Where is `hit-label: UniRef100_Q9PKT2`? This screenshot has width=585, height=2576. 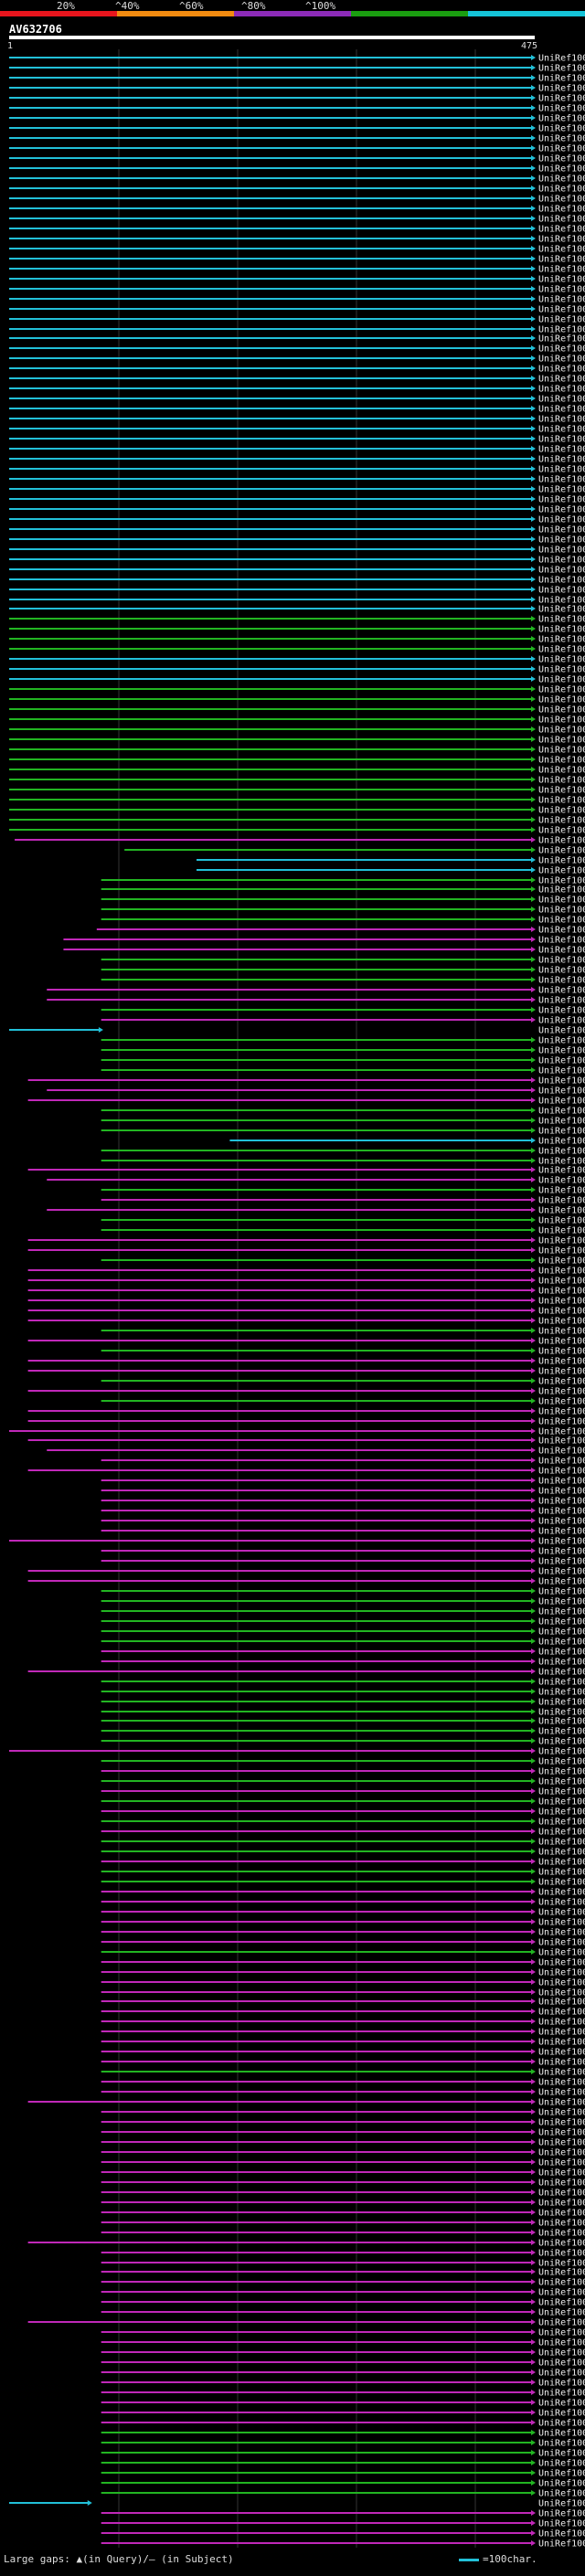
hit-label: UniRef100_Q9PKT2 is located at coordinates (562, 561).